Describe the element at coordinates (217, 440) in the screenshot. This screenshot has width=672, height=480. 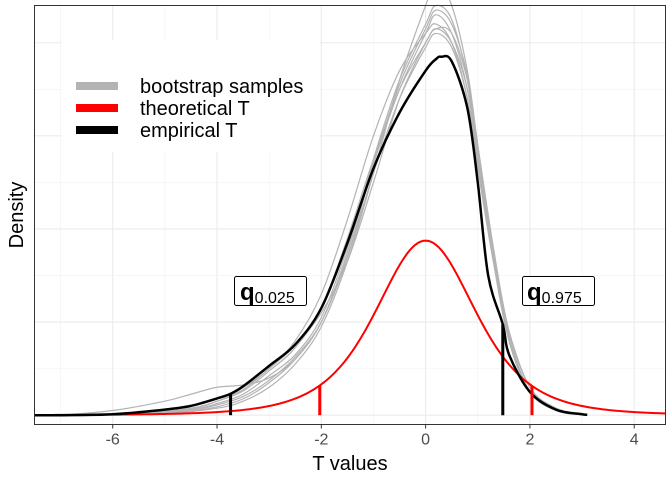
I see `x-tick-label: -4` at that location.